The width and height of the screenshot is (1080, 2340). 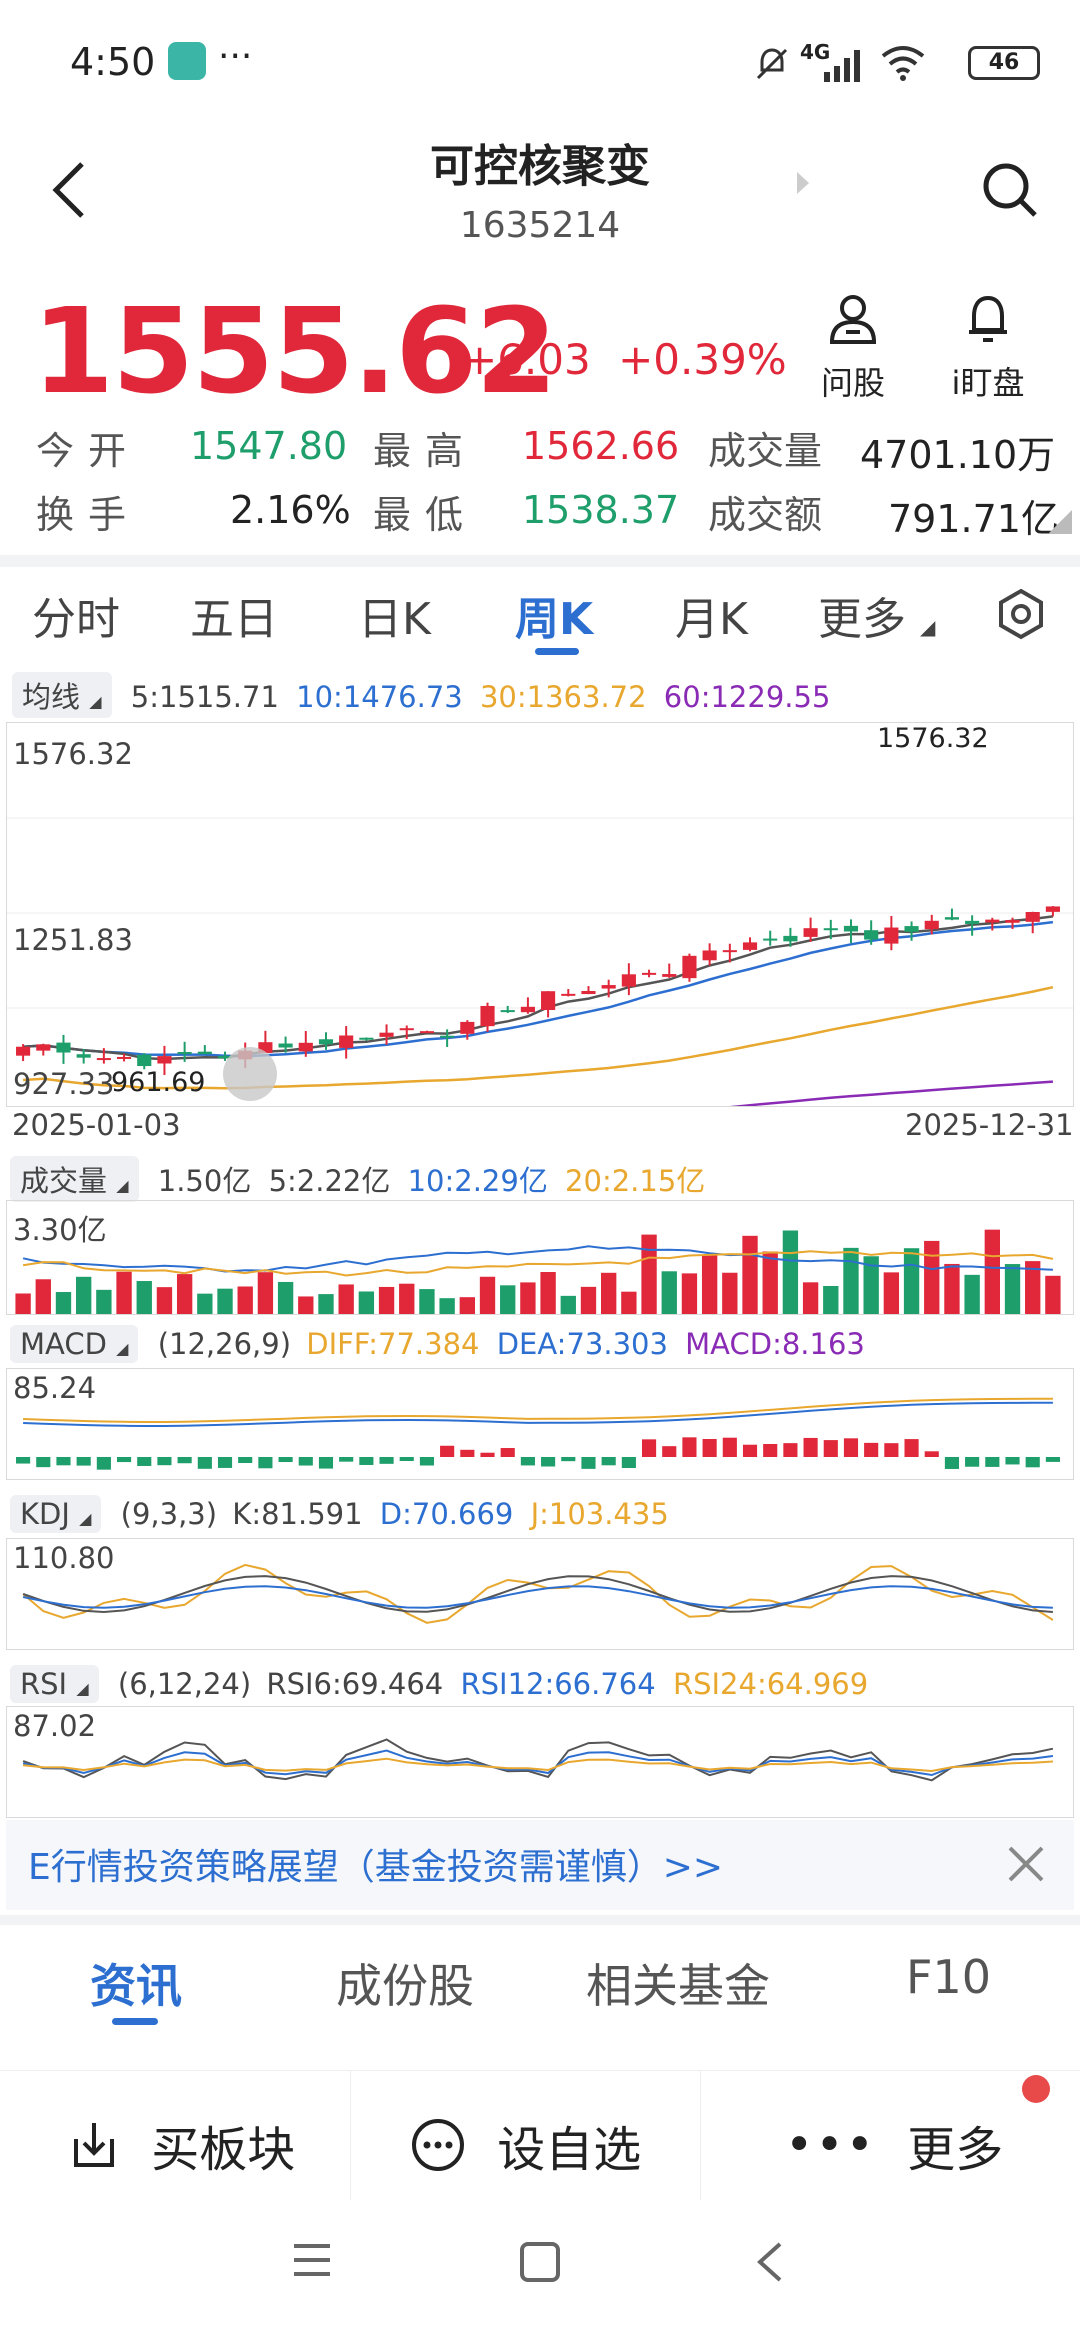 What do you see at coordinates (438, 2145) in the screenshot?
I see `more-circle-icon` at bounding box center [438, 2145].